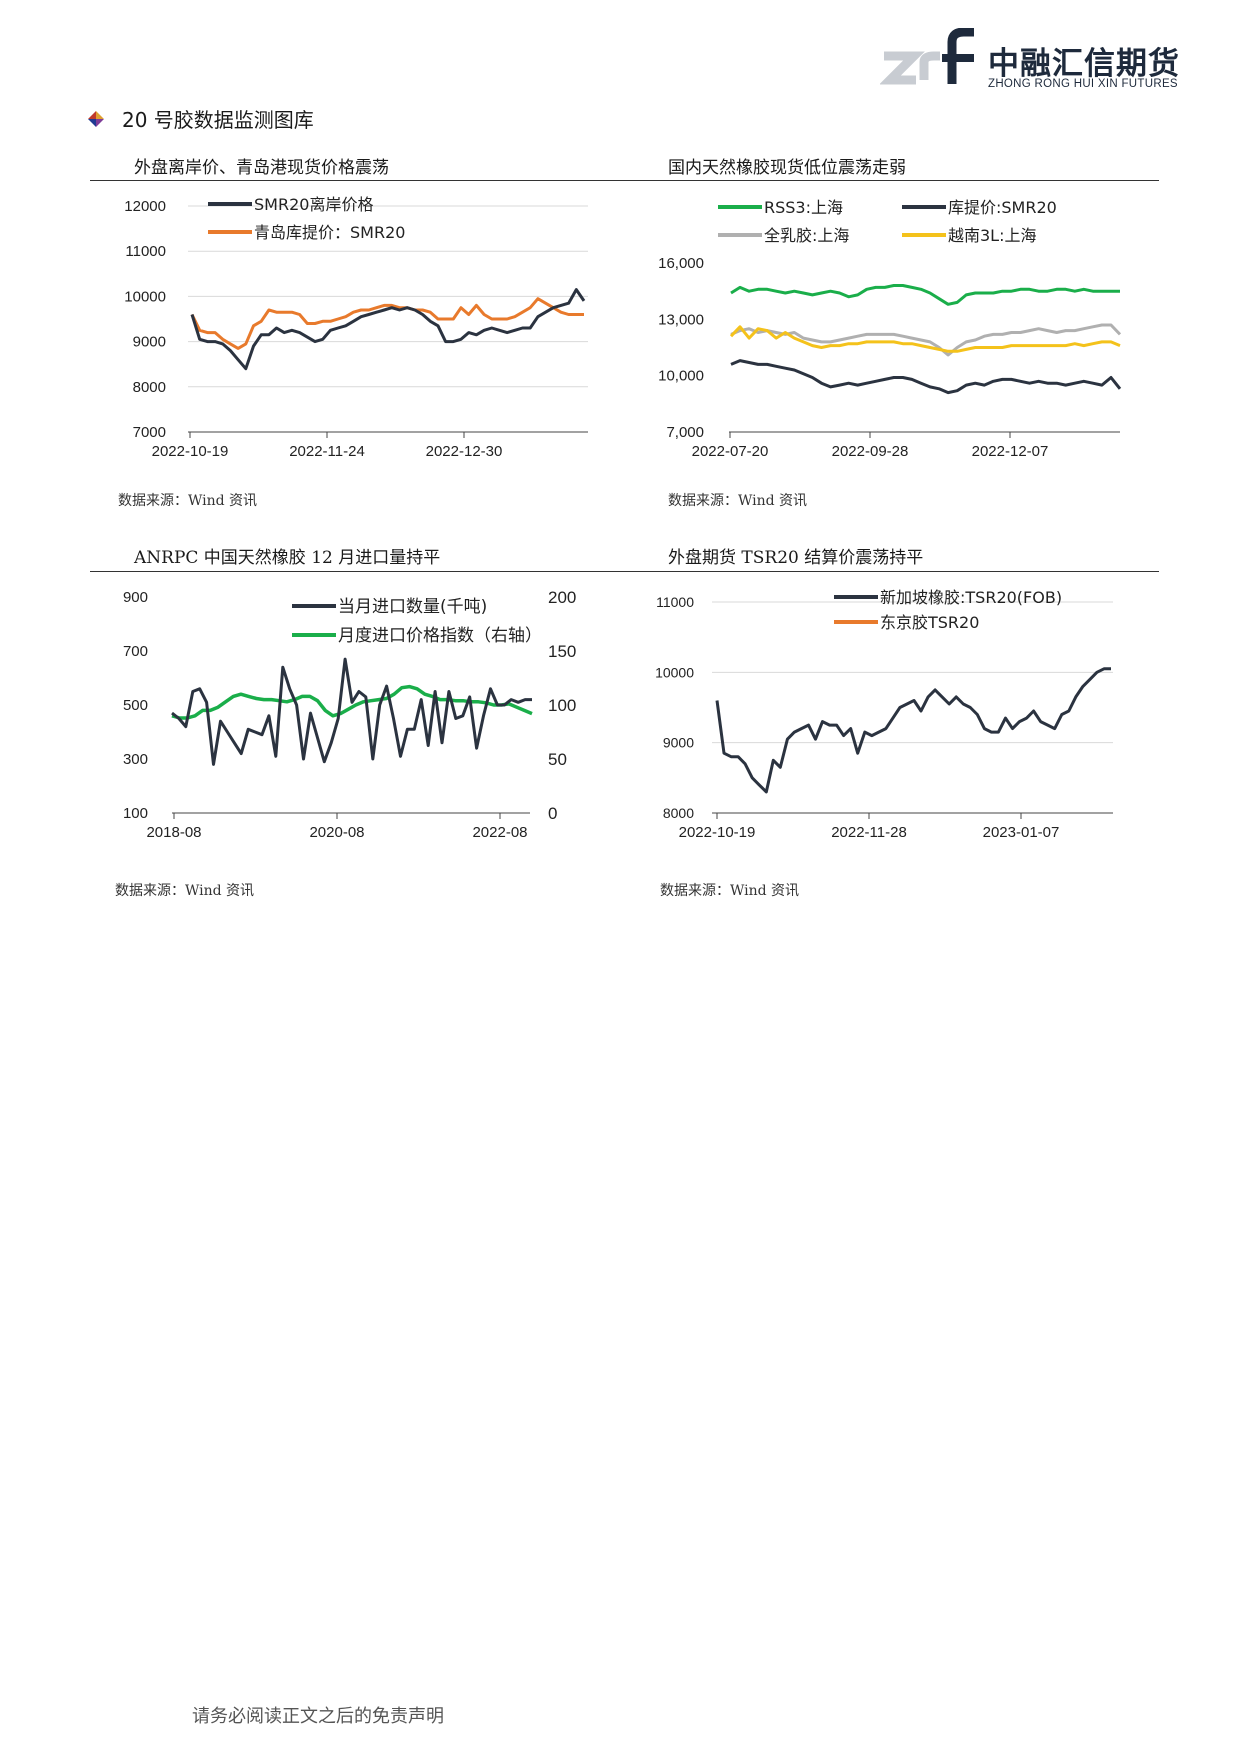  I want to click on chart-1-y-tick: 12000, so click(145, 206).